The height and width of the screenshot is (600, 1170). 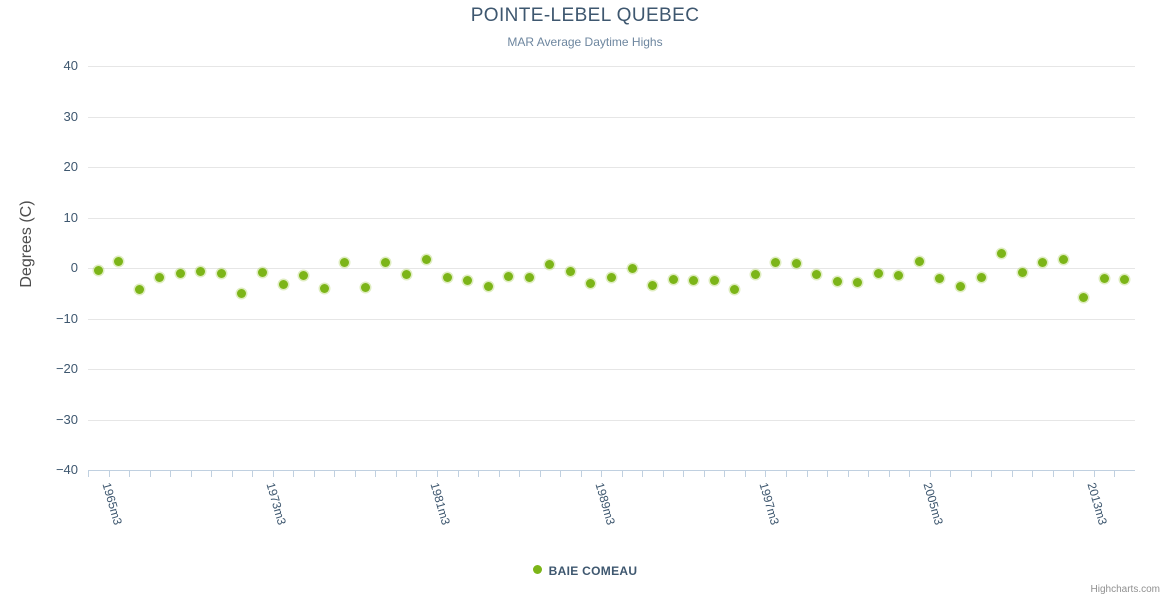 I want to click on y-axis-tick-label: −10, so click(x=66, y=318).